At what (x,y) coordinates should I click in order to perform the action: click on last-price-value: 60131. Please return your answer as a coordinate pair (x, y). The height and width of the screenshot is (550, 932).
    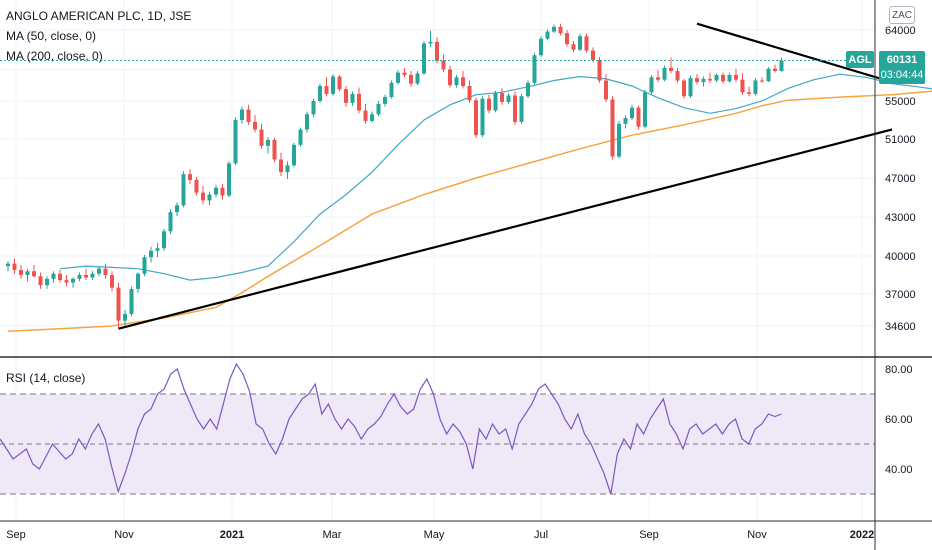
    Looking at the image, I should click on (902, 60).